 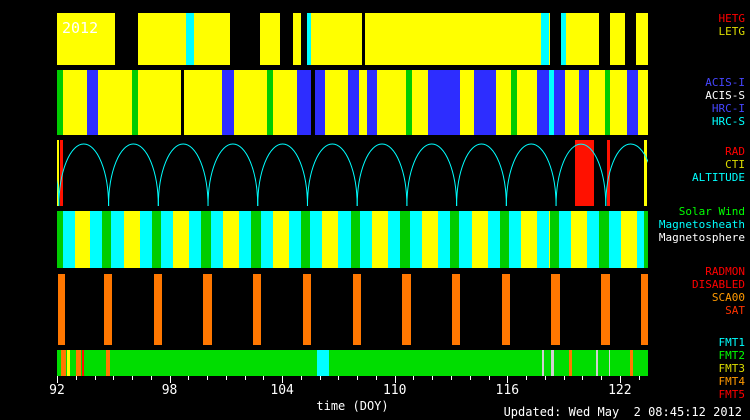 What do you see at coordinates (694, 291) in the screenshot?
I see `legend-radmon: RADMON DISABLED SCA00 SAT` at bounding box center [694, 291].